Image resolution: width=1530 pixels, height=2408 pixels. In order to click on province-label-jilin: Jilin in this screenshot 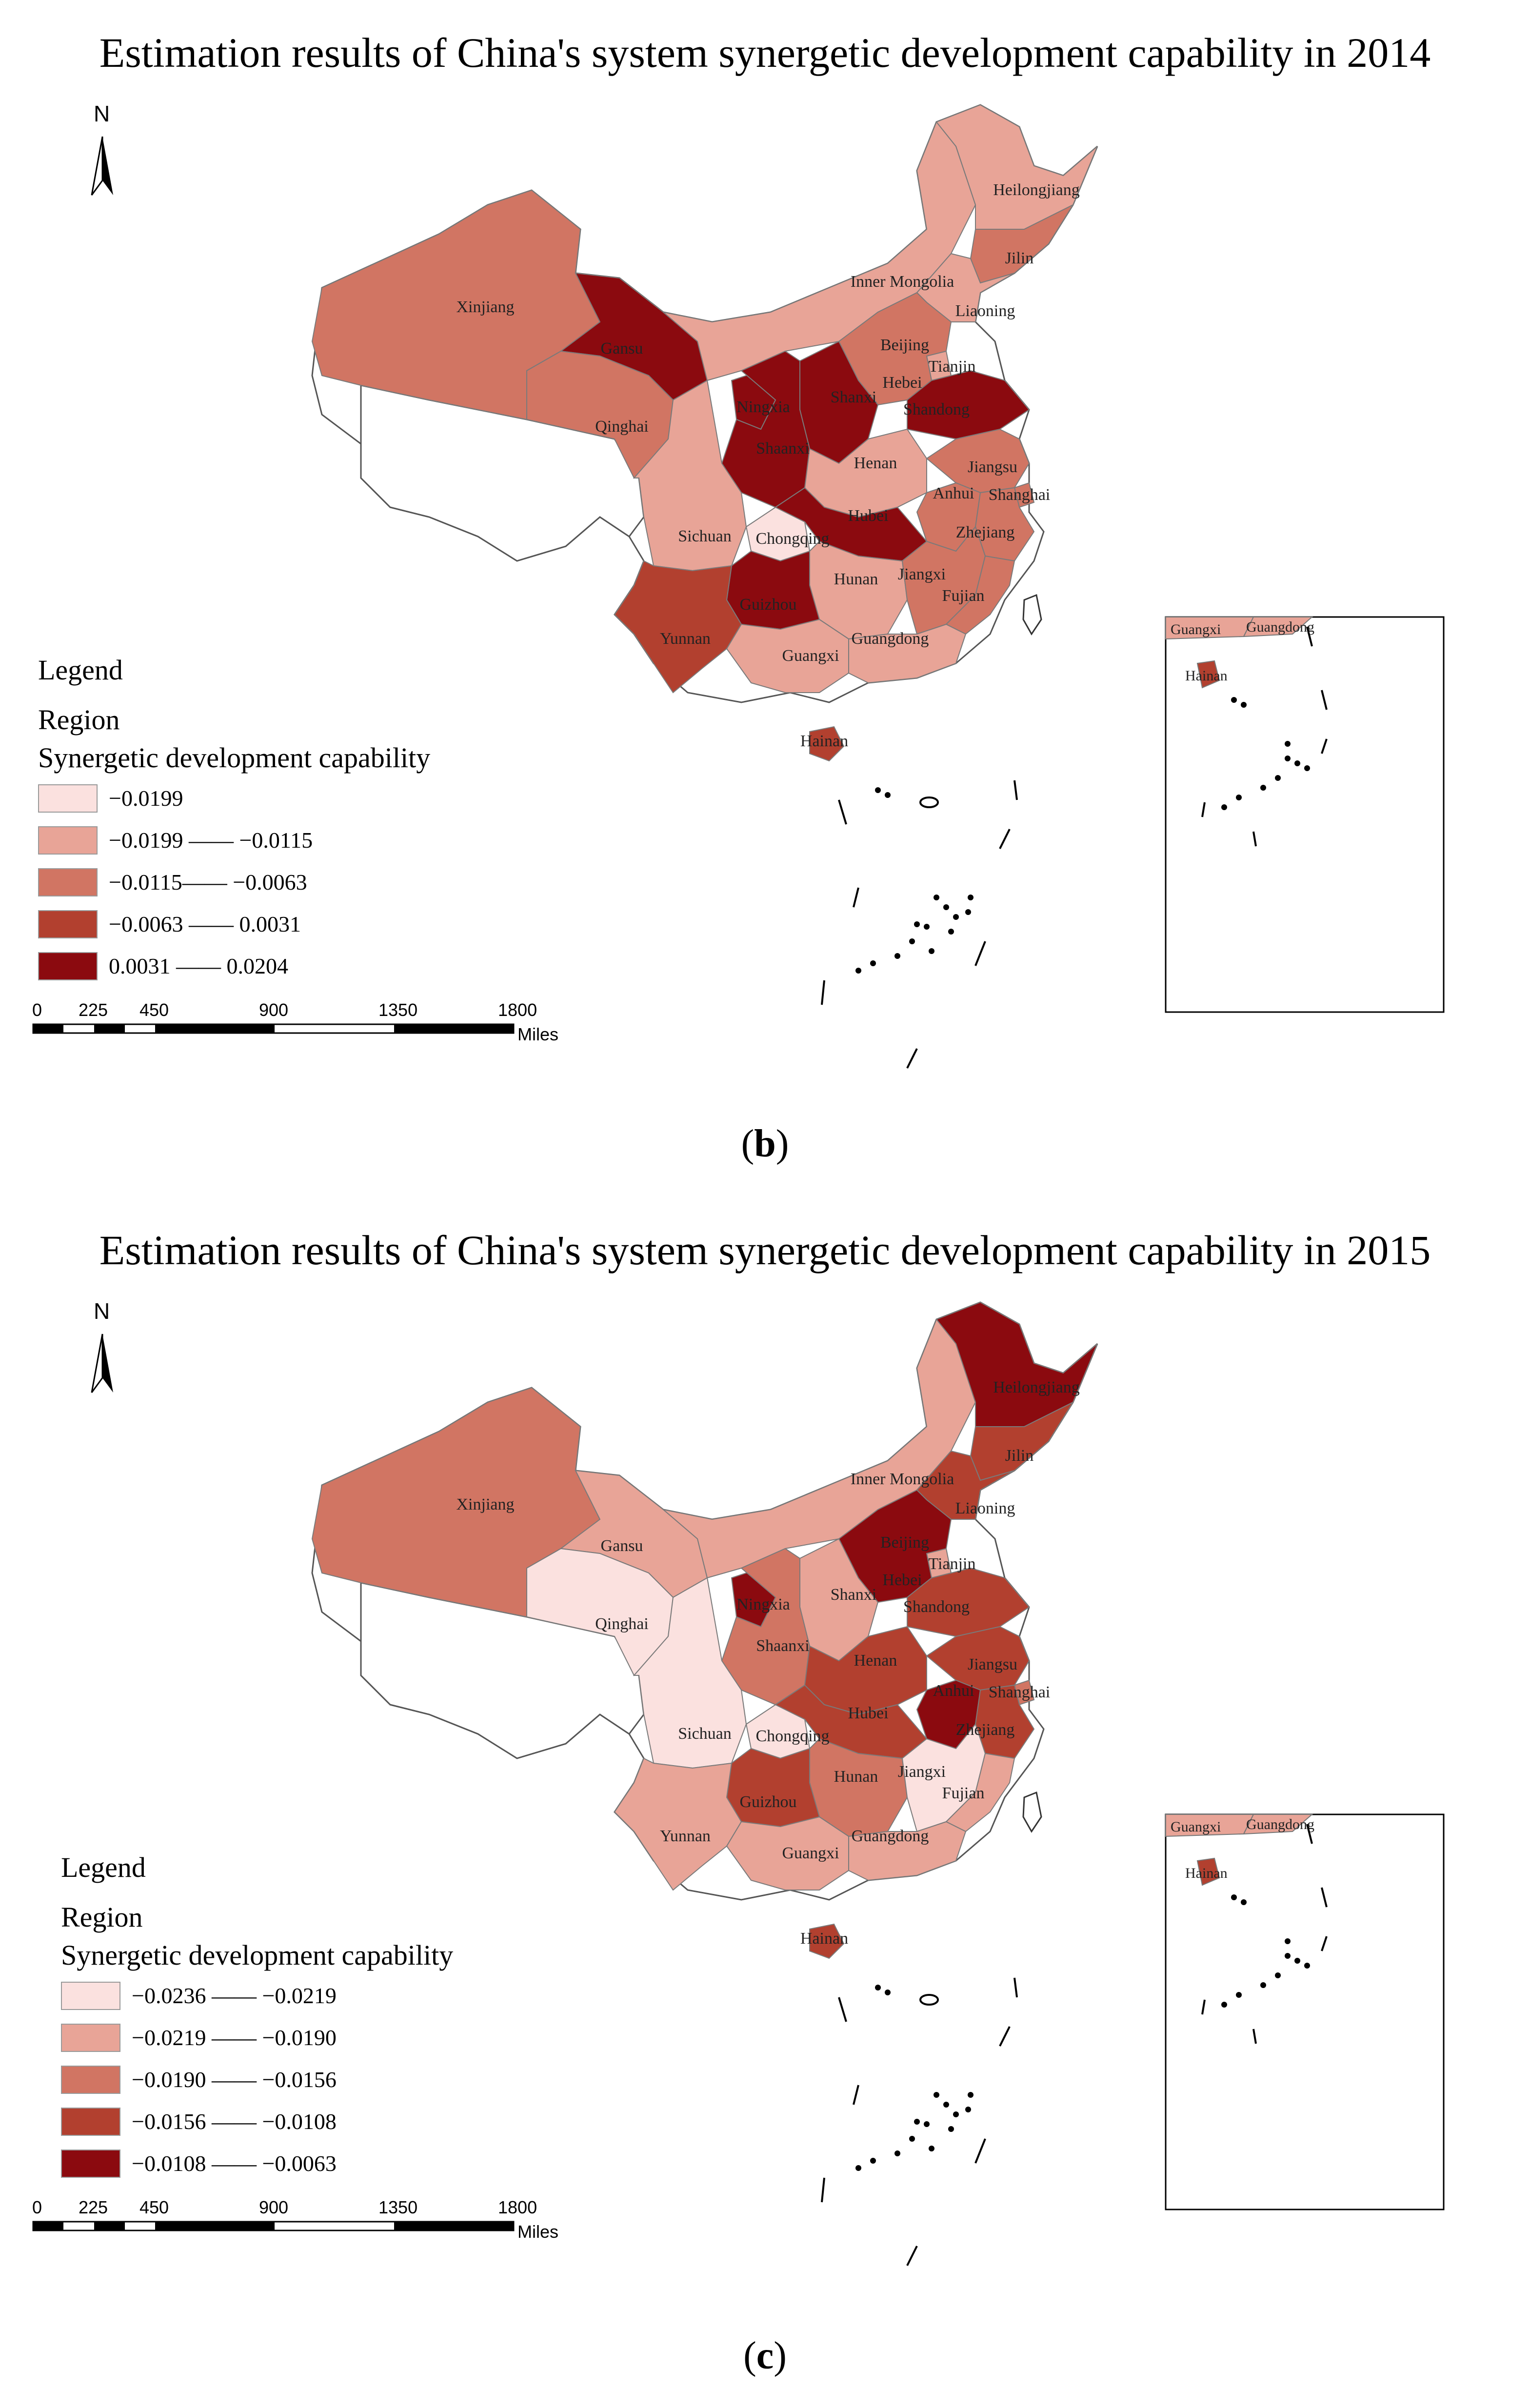, I will do `click(1019, 1456)`.